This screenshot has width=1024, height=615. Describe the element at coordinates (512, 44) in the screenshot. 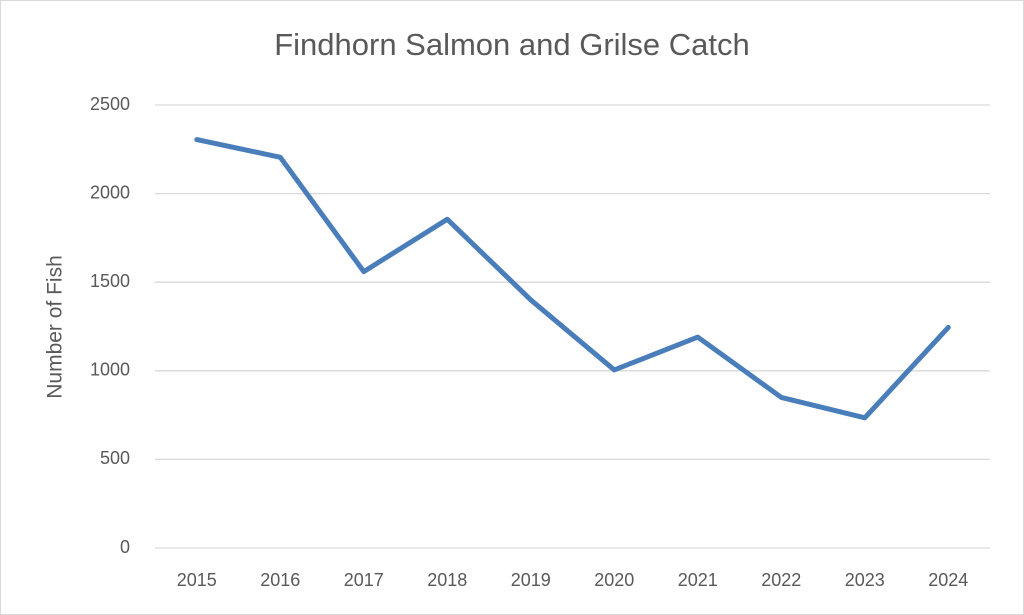

I see `chart-title: Findhorn Salmon and Grilse Catch` at that location.